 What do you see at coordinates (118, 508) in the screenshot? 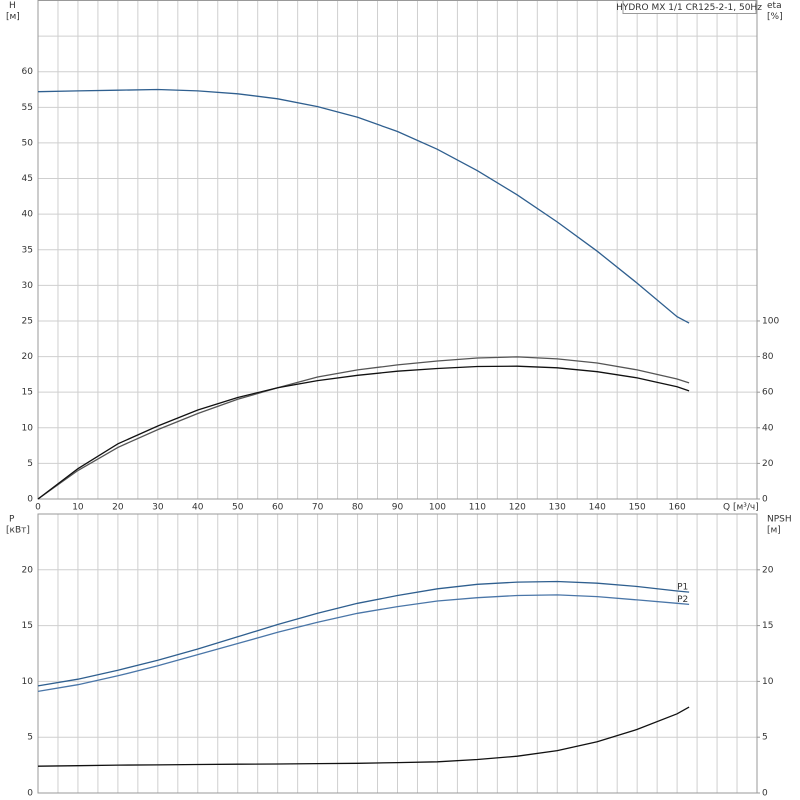
I see `x-tick-label: 20` at bounding box center [118, 508].